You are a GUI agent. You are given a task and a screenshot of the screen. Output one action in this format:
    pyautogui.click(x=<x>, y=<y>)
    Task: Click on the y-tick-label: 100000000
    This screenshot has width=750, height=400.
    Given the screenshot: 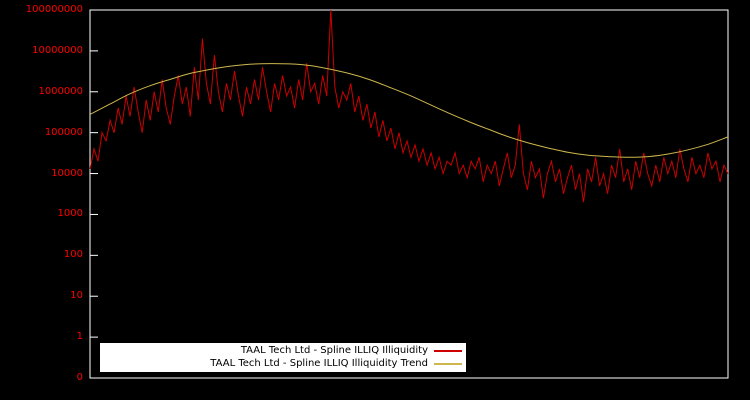 What is the action you would take?
    pyautogui.click(x=54, y=9)
    